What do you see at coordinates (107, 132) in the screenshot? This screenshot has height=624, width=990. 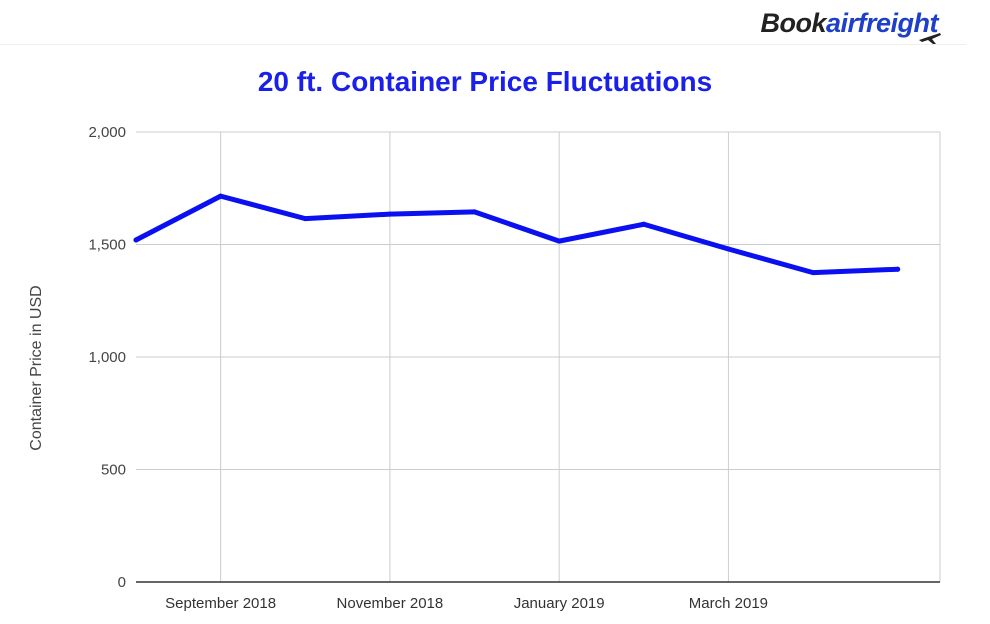 I see `y-tick-label: 2,000` at bounding box center [107, 132].